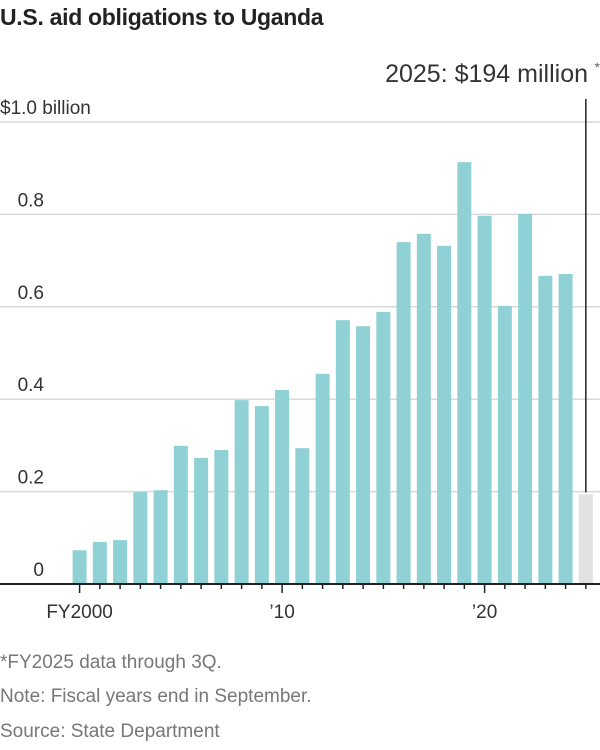 This screenshot has width=600, height=750. I want to click on bar-2010, so click(282, 486).